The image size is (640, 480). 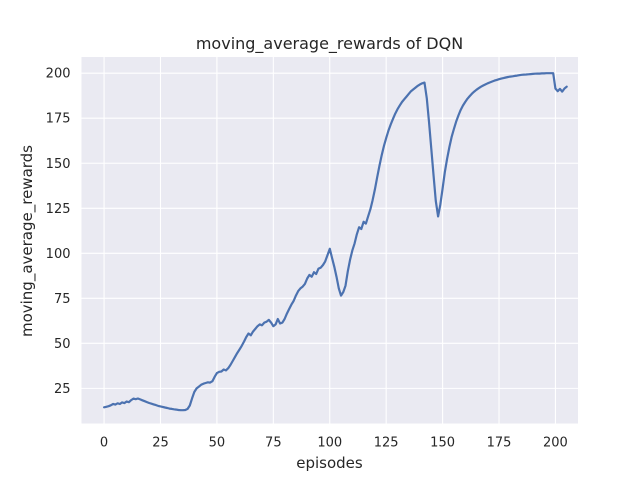 I want to click on chart-title: moving_average_rewards of DQN, so click(x=329, y=43).